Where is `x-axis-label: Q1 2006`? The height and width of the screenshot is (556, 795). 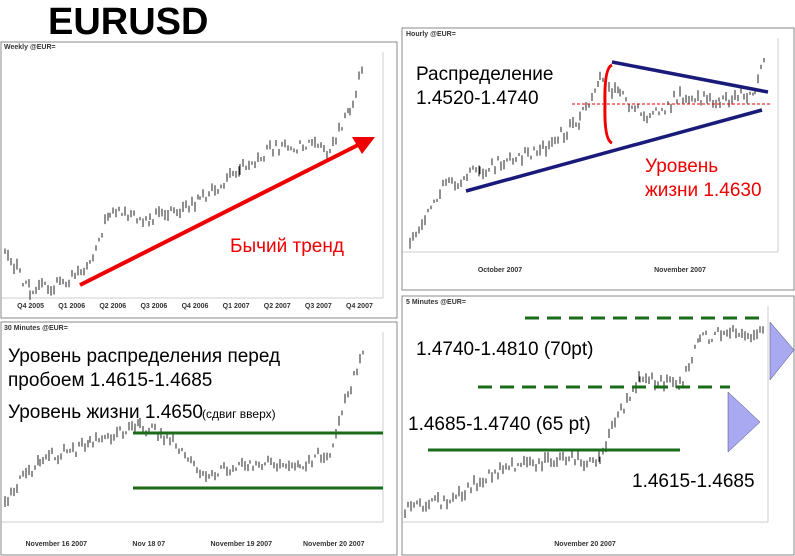
x-axis-label: Q1 2006 is located at coordinates (71, 306).